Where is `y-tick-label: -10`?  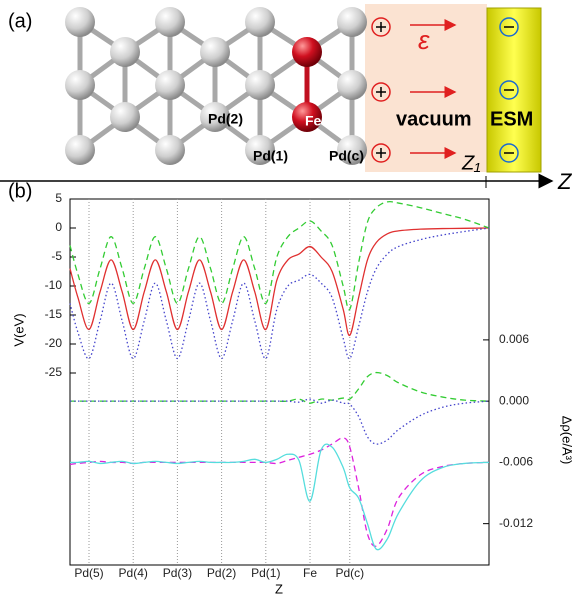 y-tick-label: -10 is located at coordinates (54, 285).